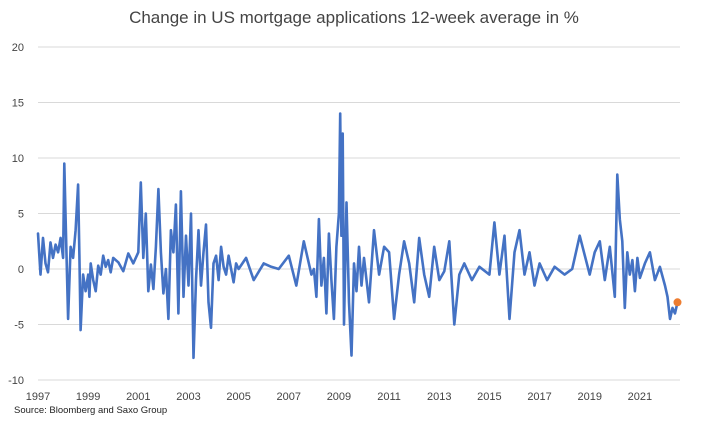  Describe the element at coordinates (18, 159) in the screenshot. I see `y-tick-label: 10` at that location.